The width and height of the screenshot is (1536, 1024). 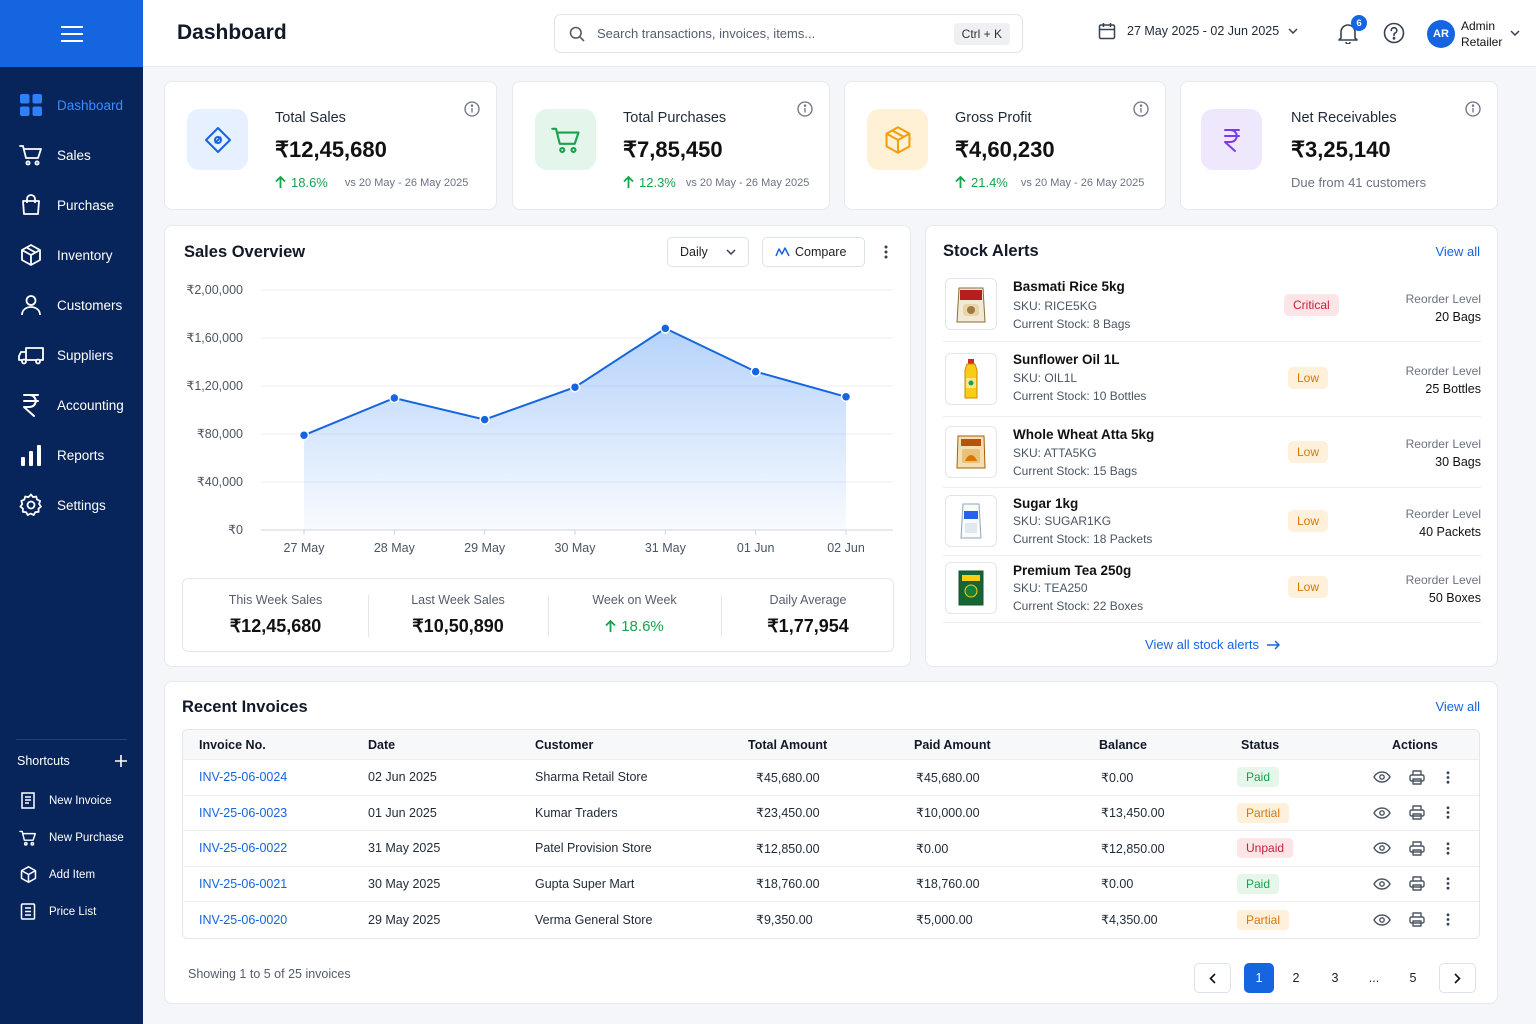 I want to click on data-point, so click(x=755, y=371).